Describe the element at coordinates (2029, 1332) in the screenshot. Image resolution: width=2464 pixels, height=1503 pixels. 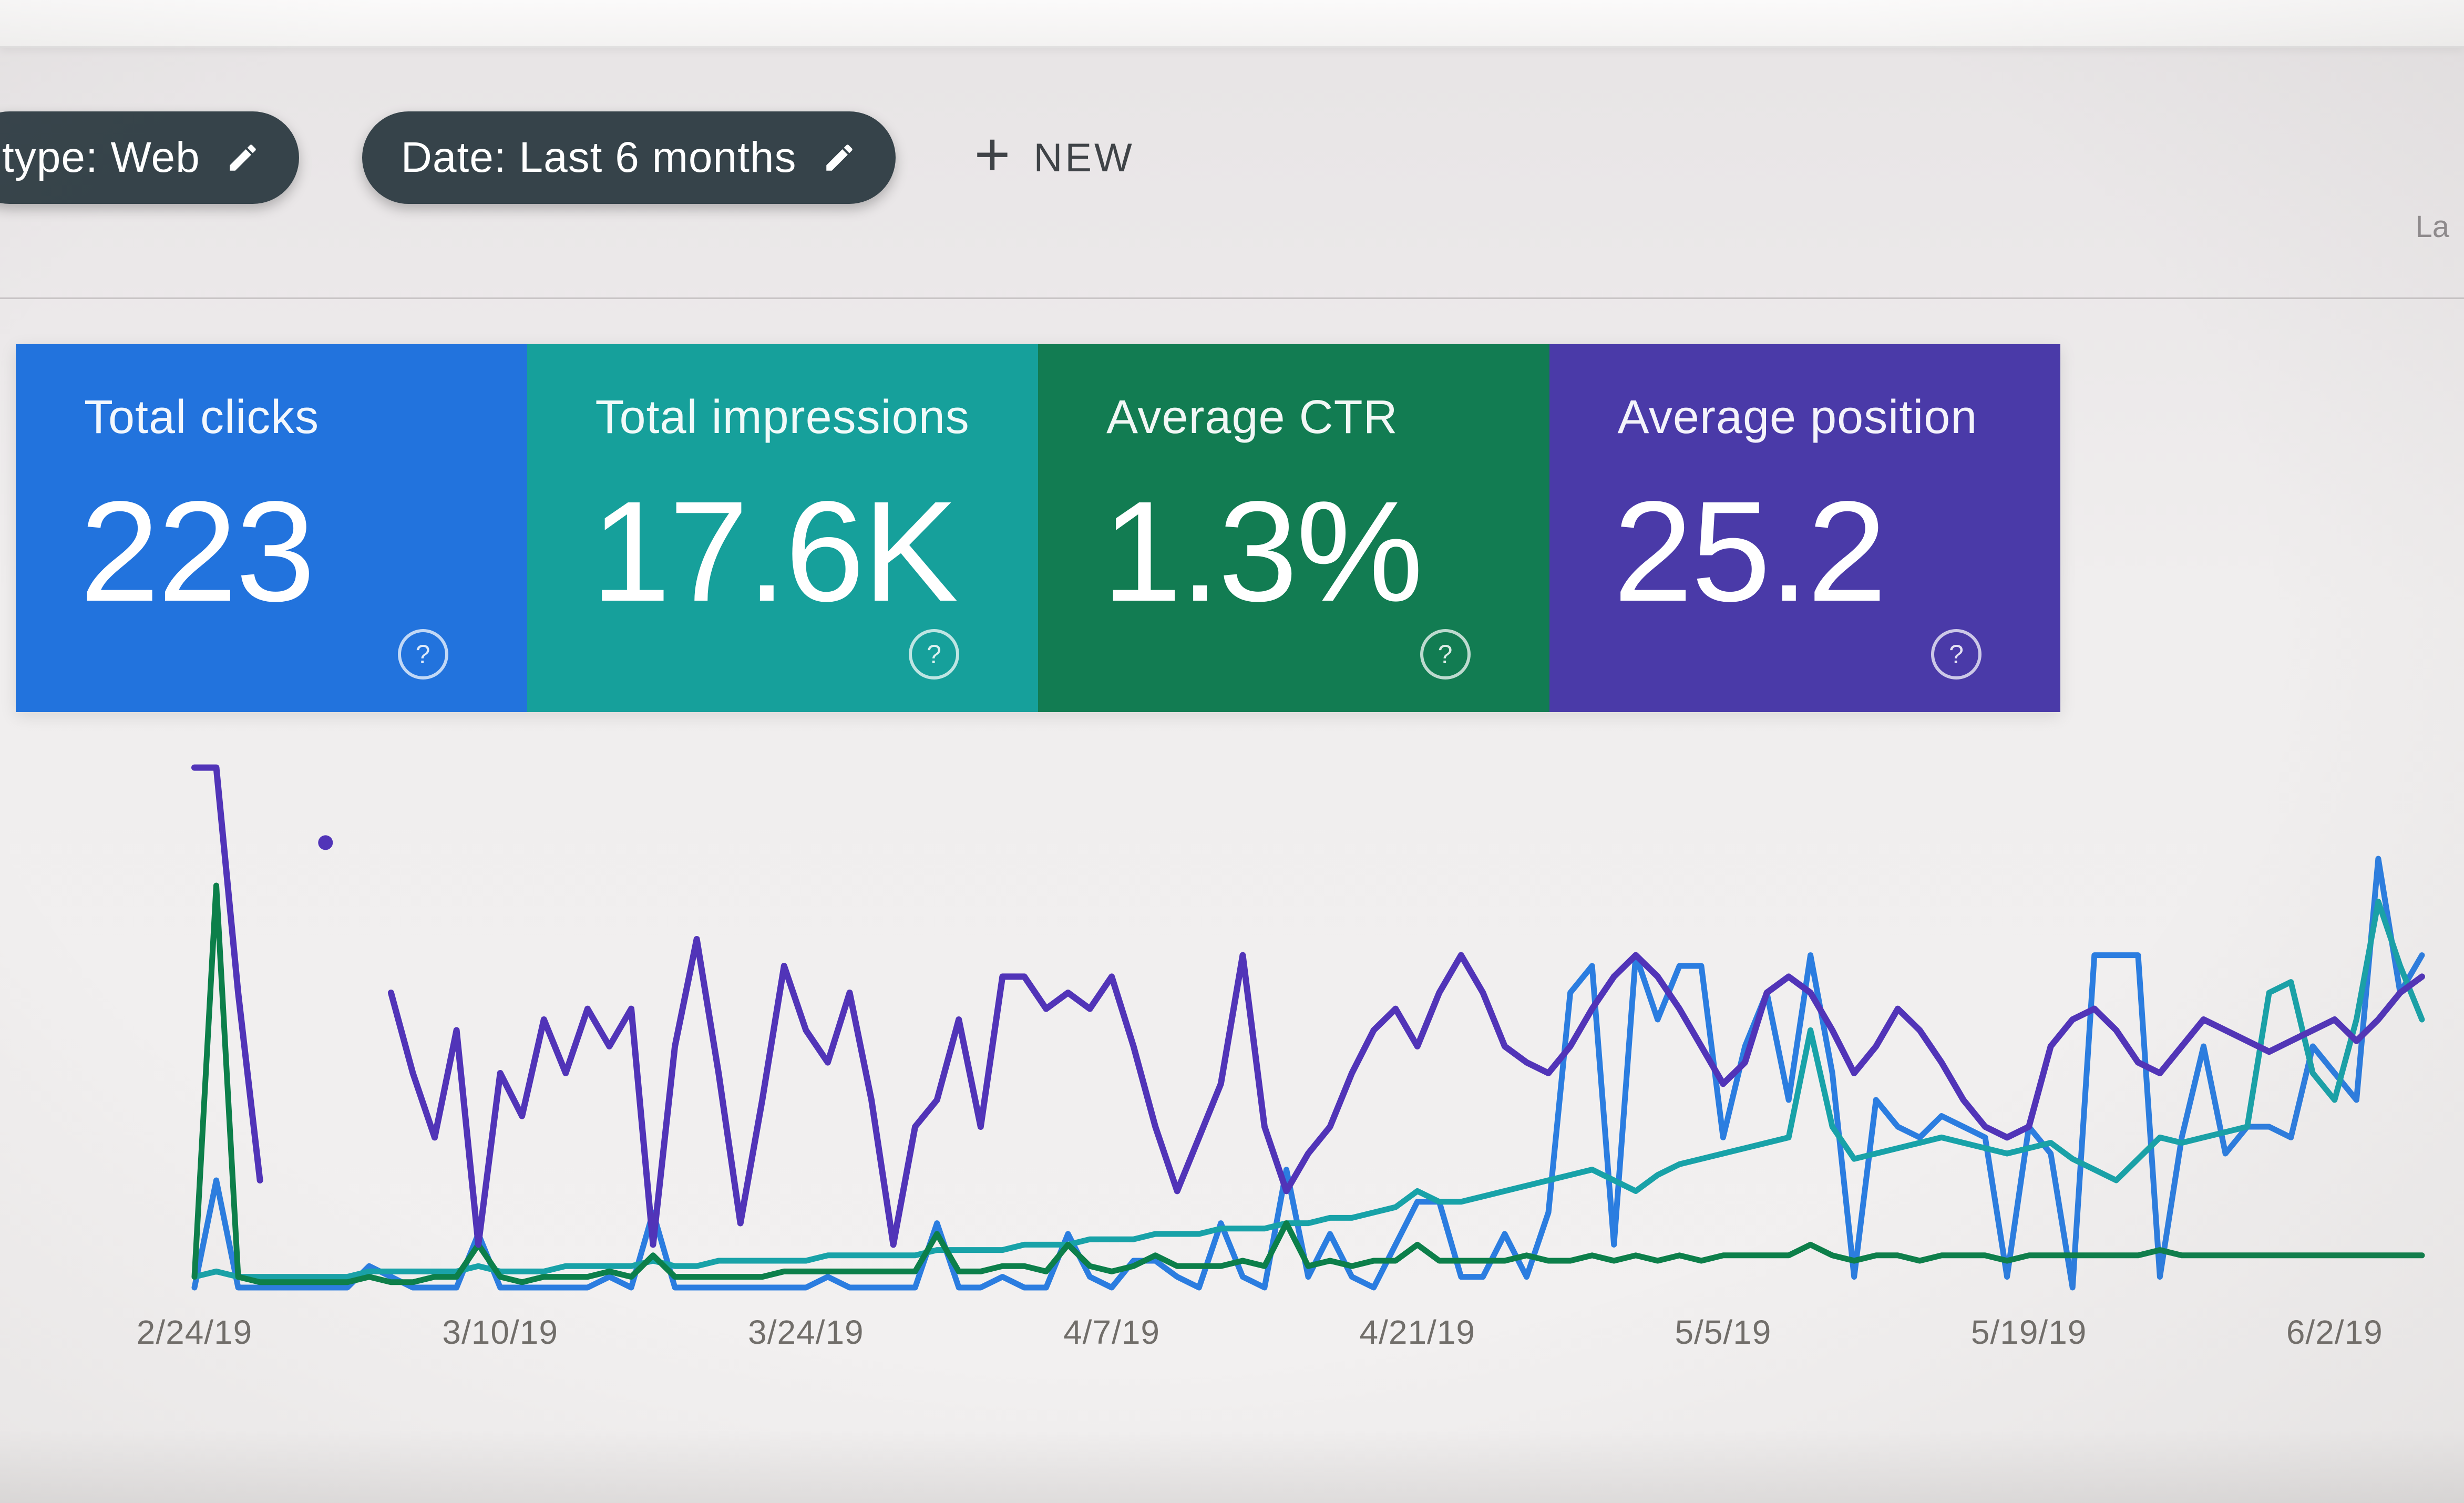
I see `x-axis-tick-label: 5/19/19` at that location.